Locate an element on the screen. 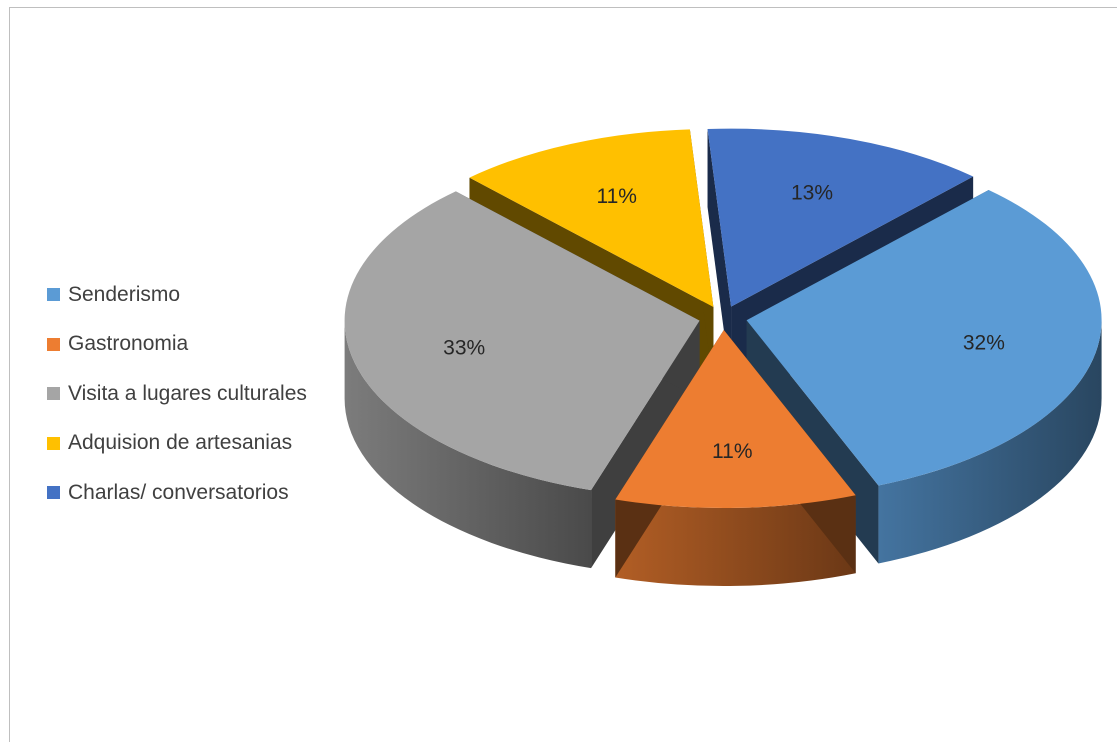  legend-item-senderismo: Senderismo is located at coordinates (177, 295).